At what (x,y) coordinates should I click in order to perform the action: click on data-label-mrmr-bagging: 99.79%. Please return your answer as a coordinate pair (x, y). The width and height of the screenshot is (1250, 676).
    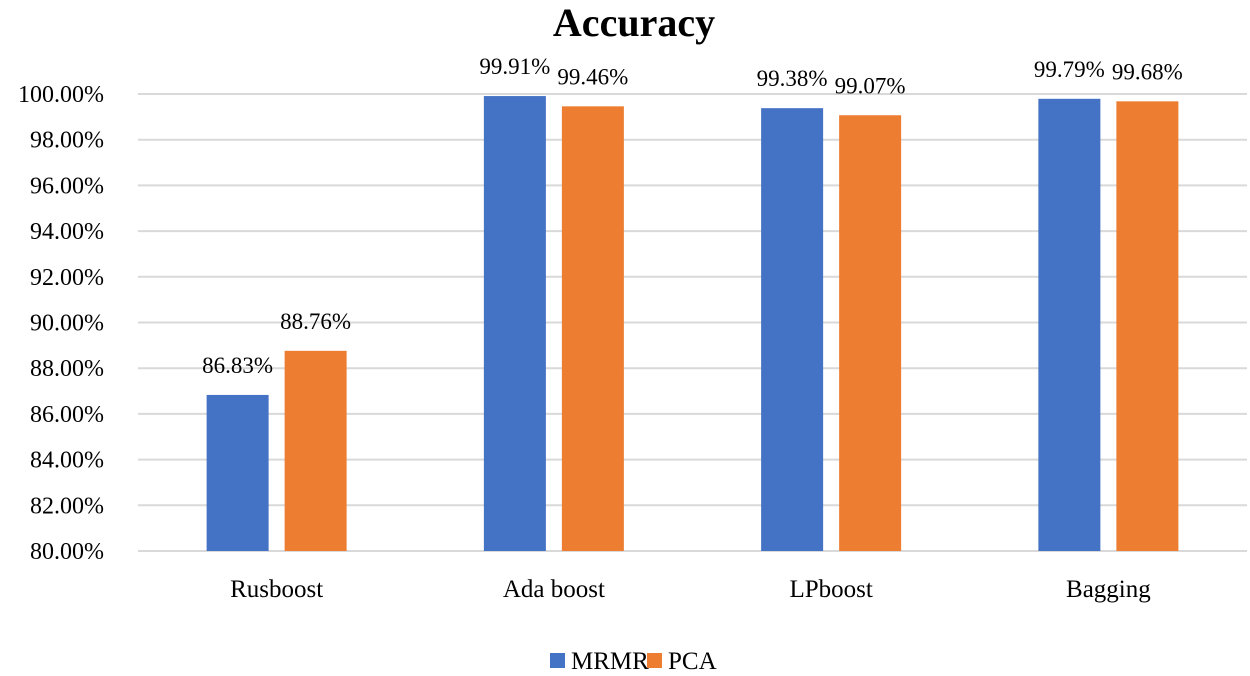
    Looking at the image, I should click on (1069, 69).